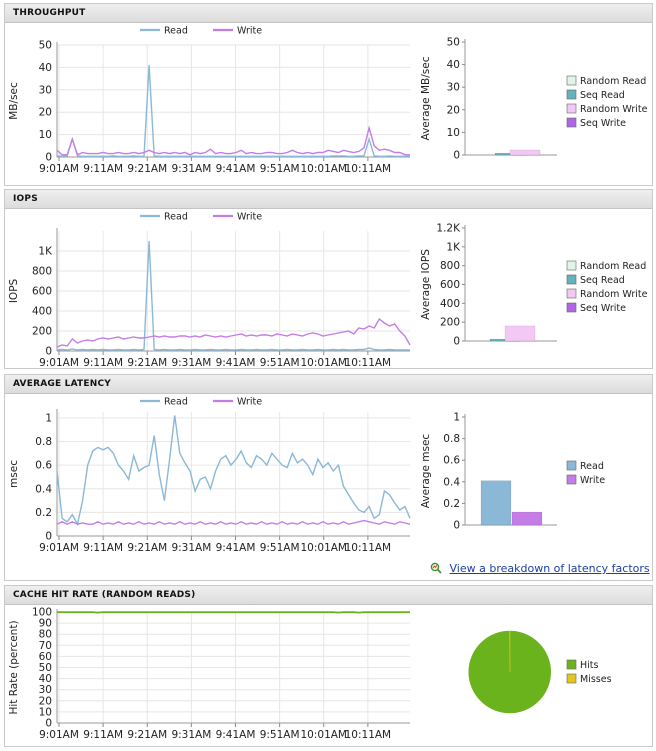 The image size is (656, 751). I want to click on legend-swatch-write, so click(571, 479).